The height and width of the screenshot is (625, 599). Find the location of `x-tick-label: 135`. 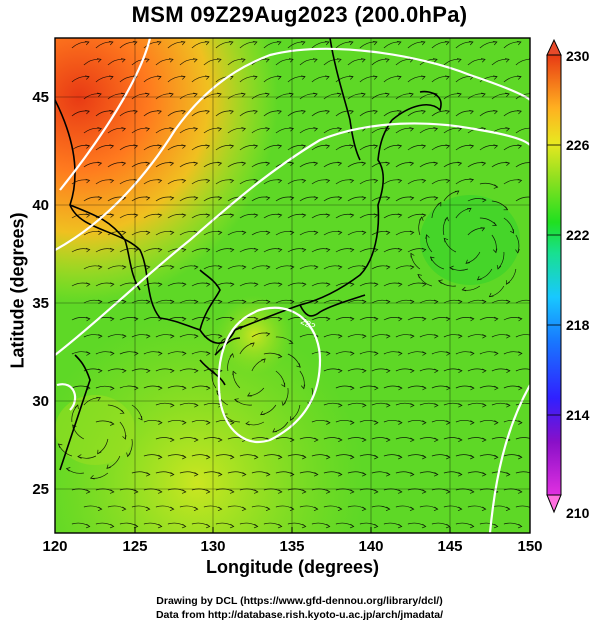

x-tick-label: 135 is located at coordinates (291, 546).